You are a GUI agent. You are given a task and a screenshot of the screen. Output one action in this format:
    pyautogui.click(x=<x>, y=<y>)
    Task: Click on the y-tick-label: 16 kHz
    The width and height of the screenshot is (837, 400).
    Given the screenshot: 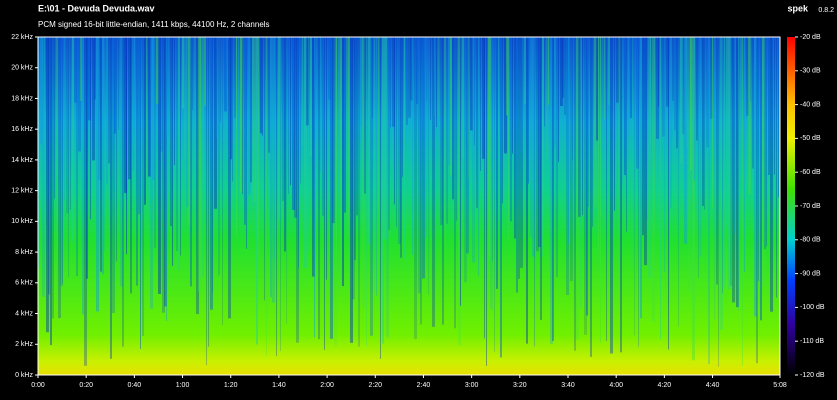 What is the action you would take?
    pyautogui.click(x=22, y=129)
    